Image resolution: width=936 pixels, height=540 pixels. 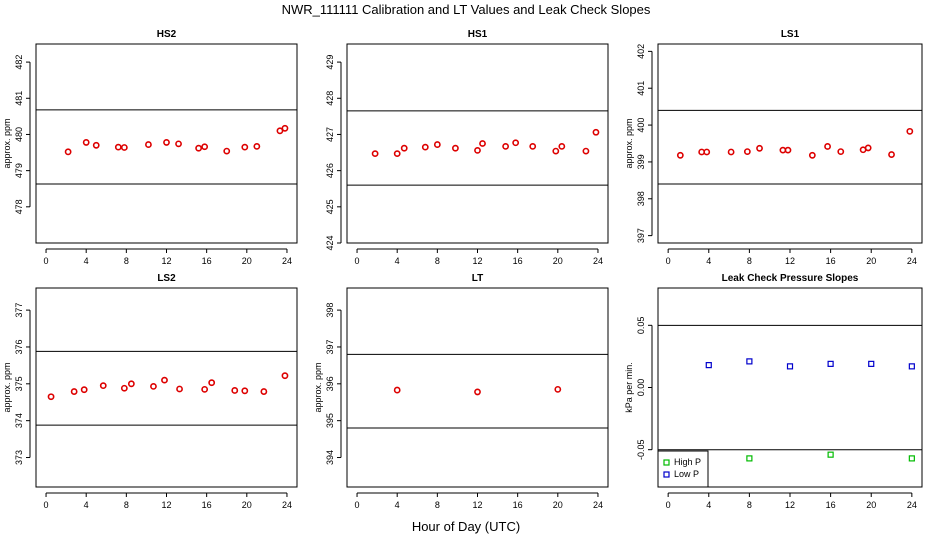 I want to click on y-tick-label: 397, so click(x=330, y=346).